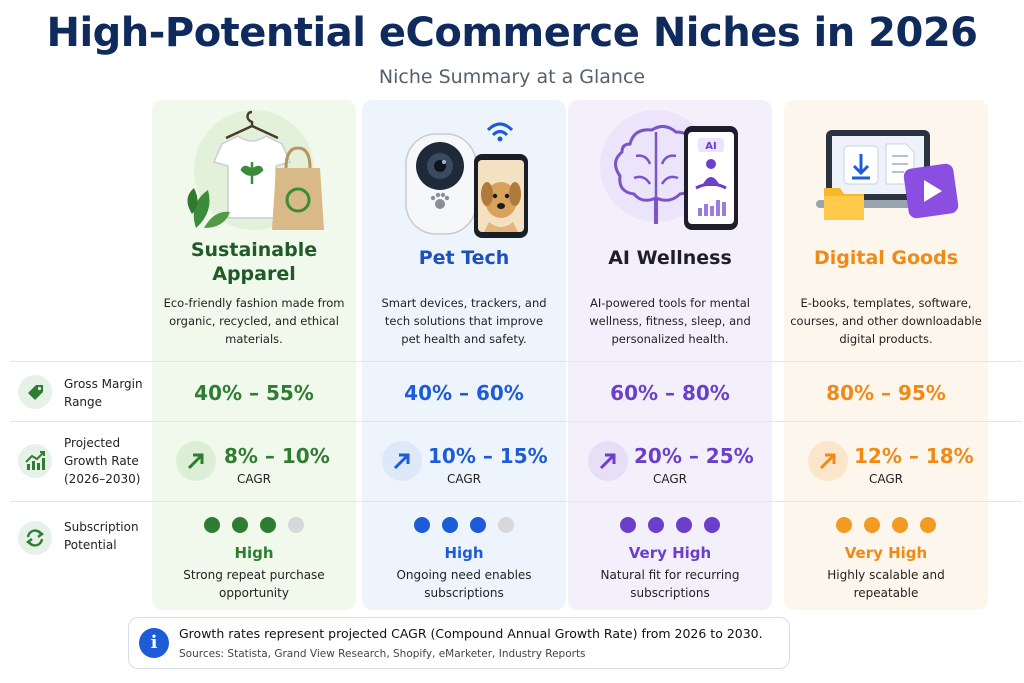 Image resolution: width=1024 pixels, height=683 pixels. Describe the element at coordinates (464, 575) in the screenshot. I see `subscription-note: Ongoing need enables` at that location.